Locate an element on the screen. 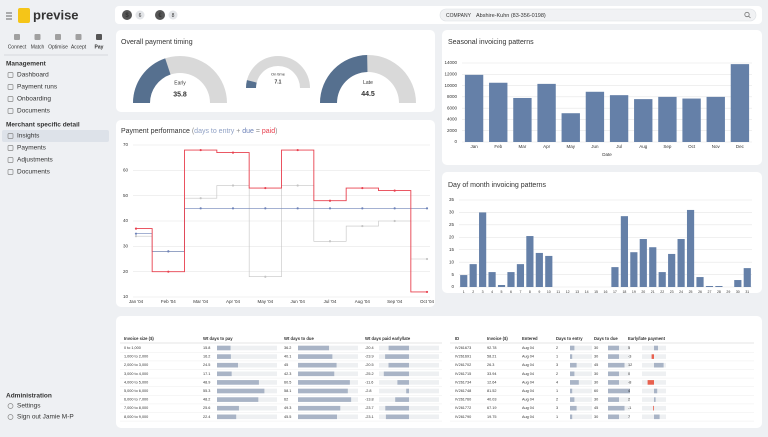 The width and height of the screenshot is (768, 437). bar-track is located at coordinates (247, 374).